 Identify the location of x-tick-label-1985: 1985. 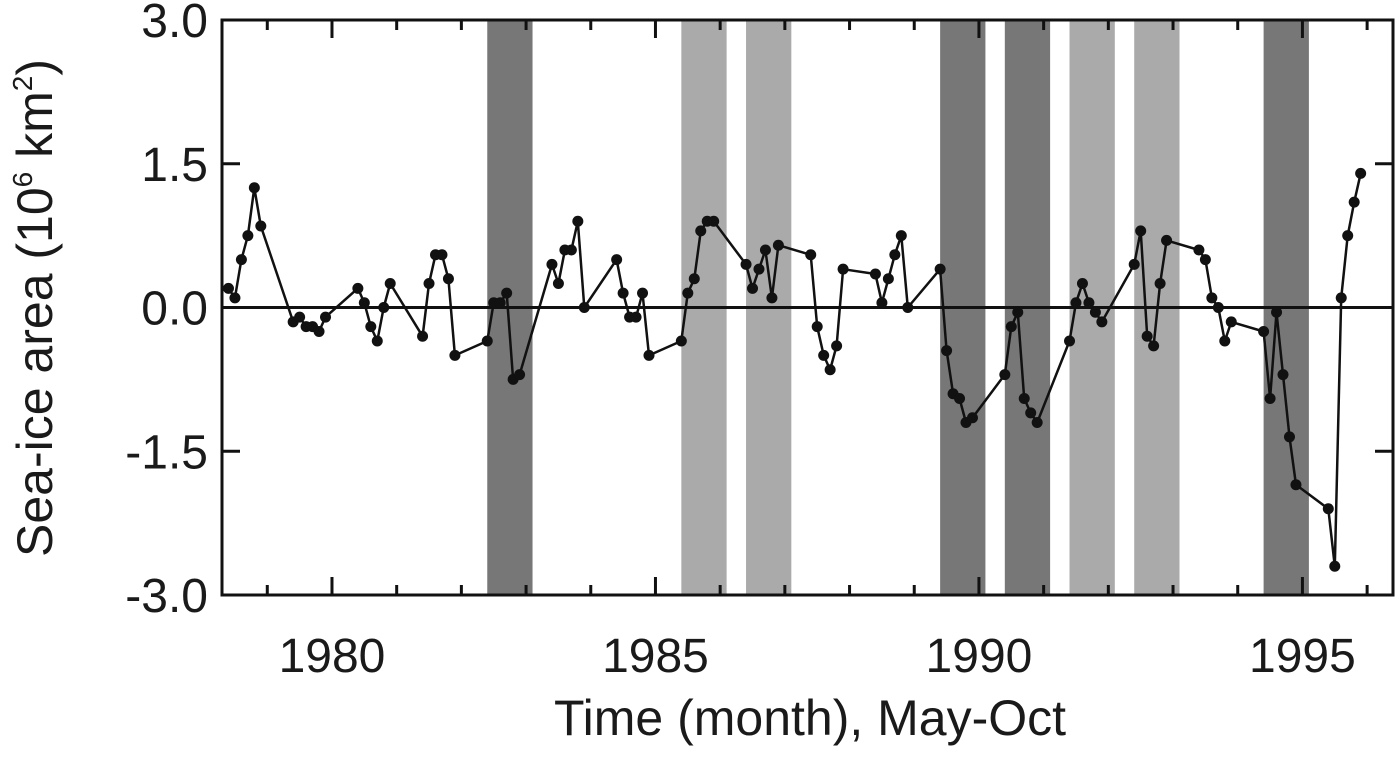
(655, 656).